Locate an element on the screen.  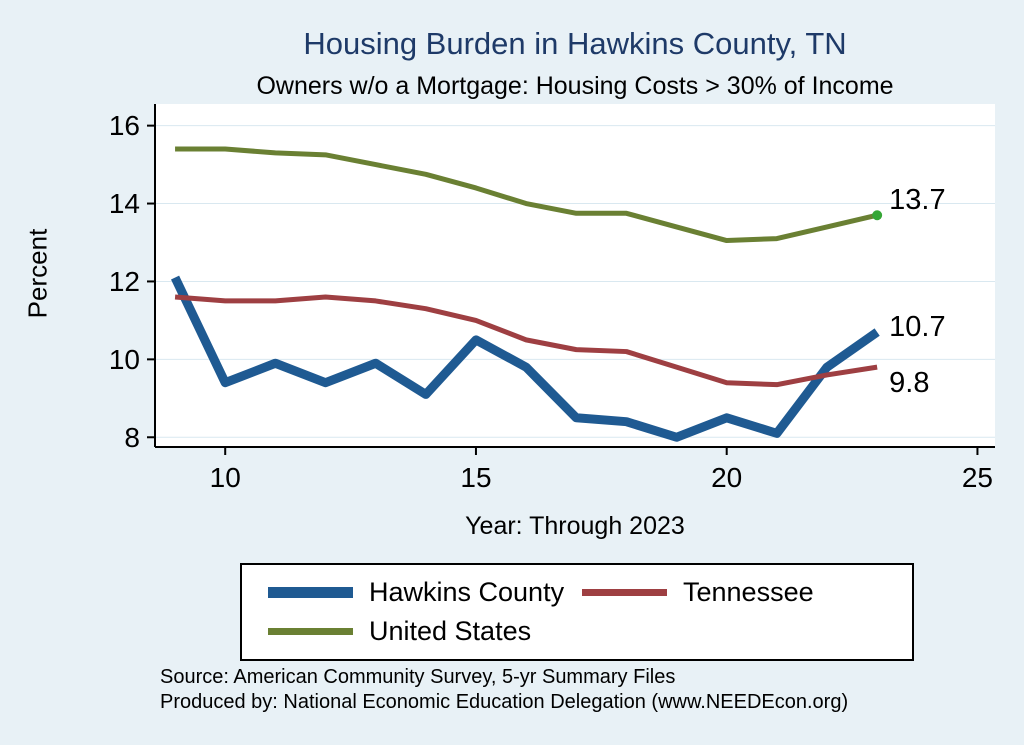
legend: Hawkins County Tennessee United States is located at coordinates (577, 612).